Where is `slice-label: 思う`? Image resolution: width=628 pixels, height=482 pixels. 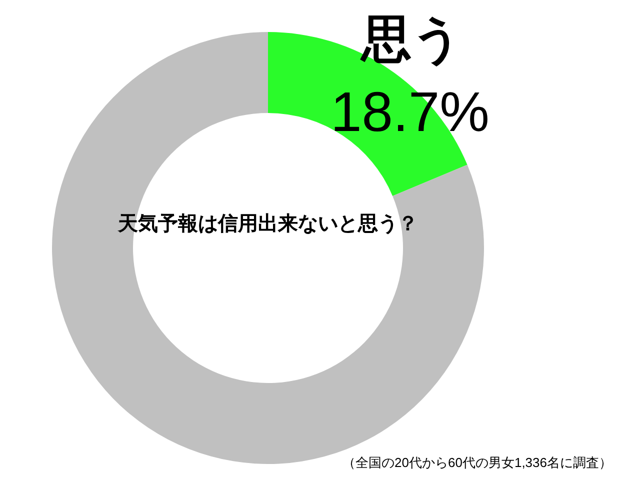 slice-label: 思う is located at coordinates (411, 39).